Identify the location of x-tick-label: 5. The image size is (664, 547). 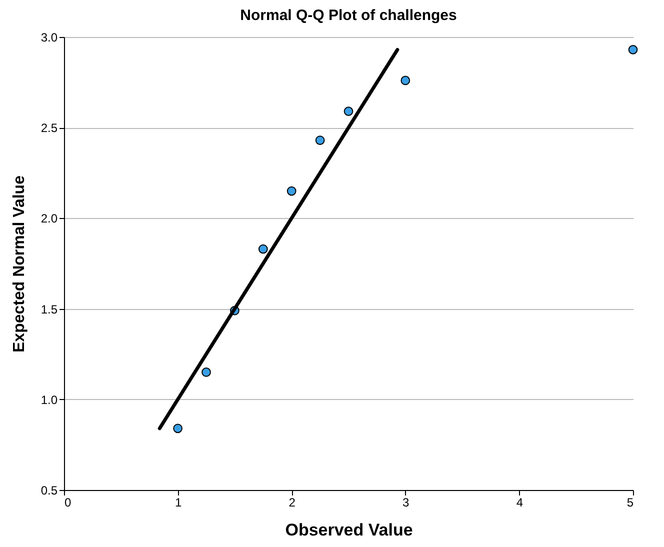
(630, 503).